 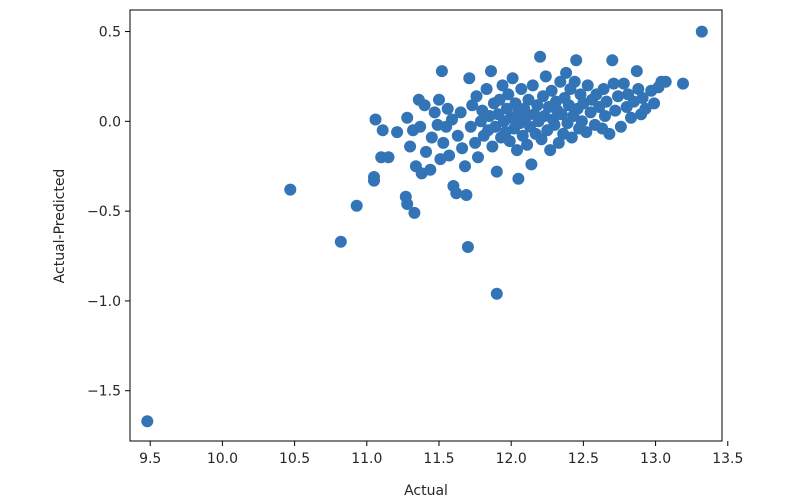 What do you see at coordinates (426, 491) in the screenshot?
I see `x-axis-label: Actual` at bounding box center [426, 491].